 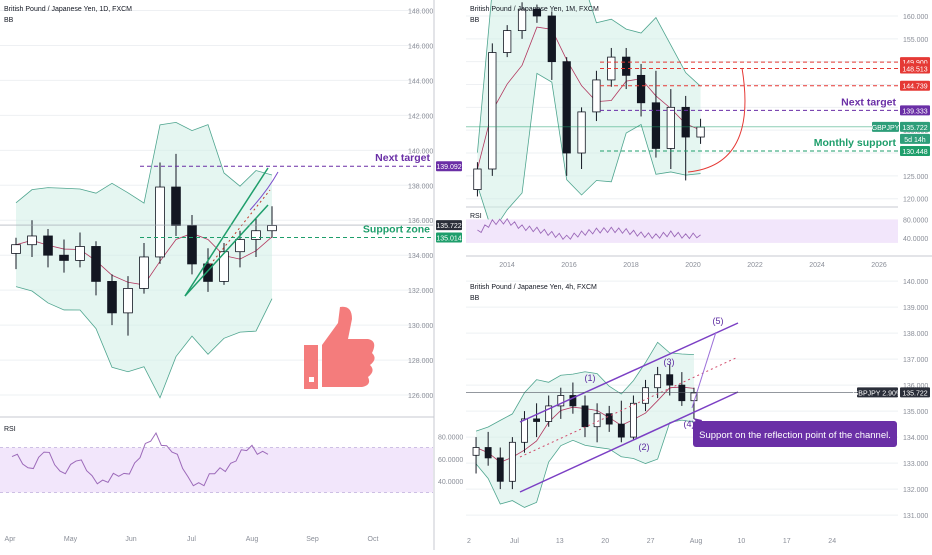 What do you see at coordinates (915, 490) in the screenshot?
I see `h4-y-tick: 132.000` at bounding box center [915, 490].